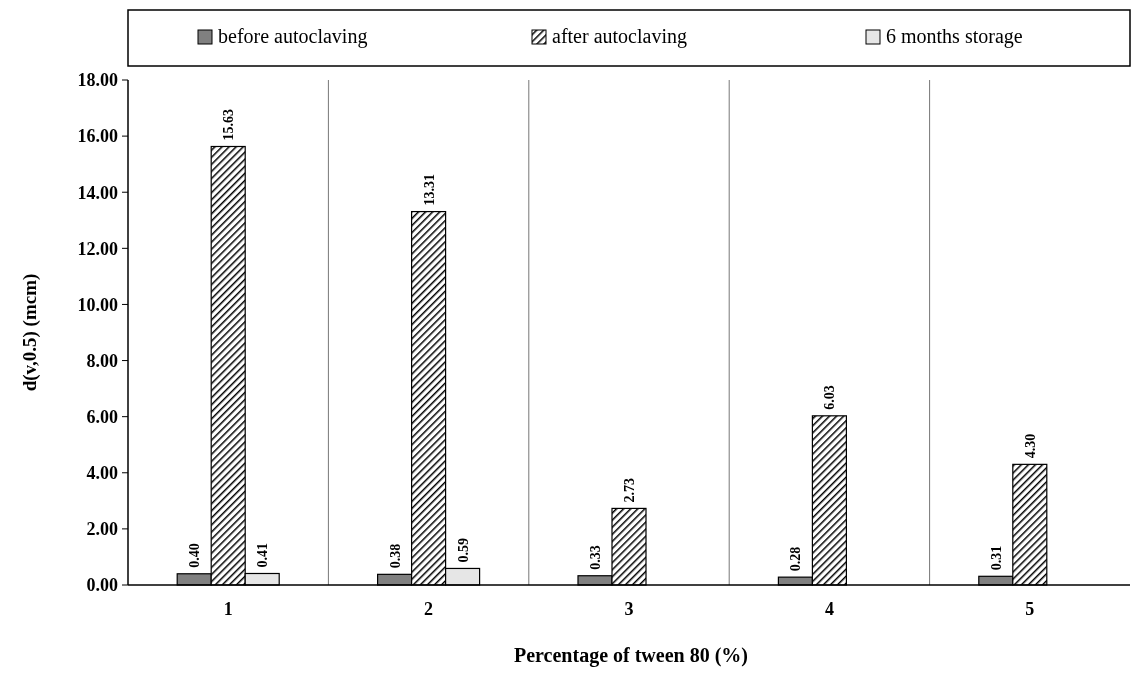 This screenshot has width=1134, height=680. What do you see at coordinates (102, 416) in the screenshot?
I see `y-tick-label: 6.00` at bounding box center [102, 416].